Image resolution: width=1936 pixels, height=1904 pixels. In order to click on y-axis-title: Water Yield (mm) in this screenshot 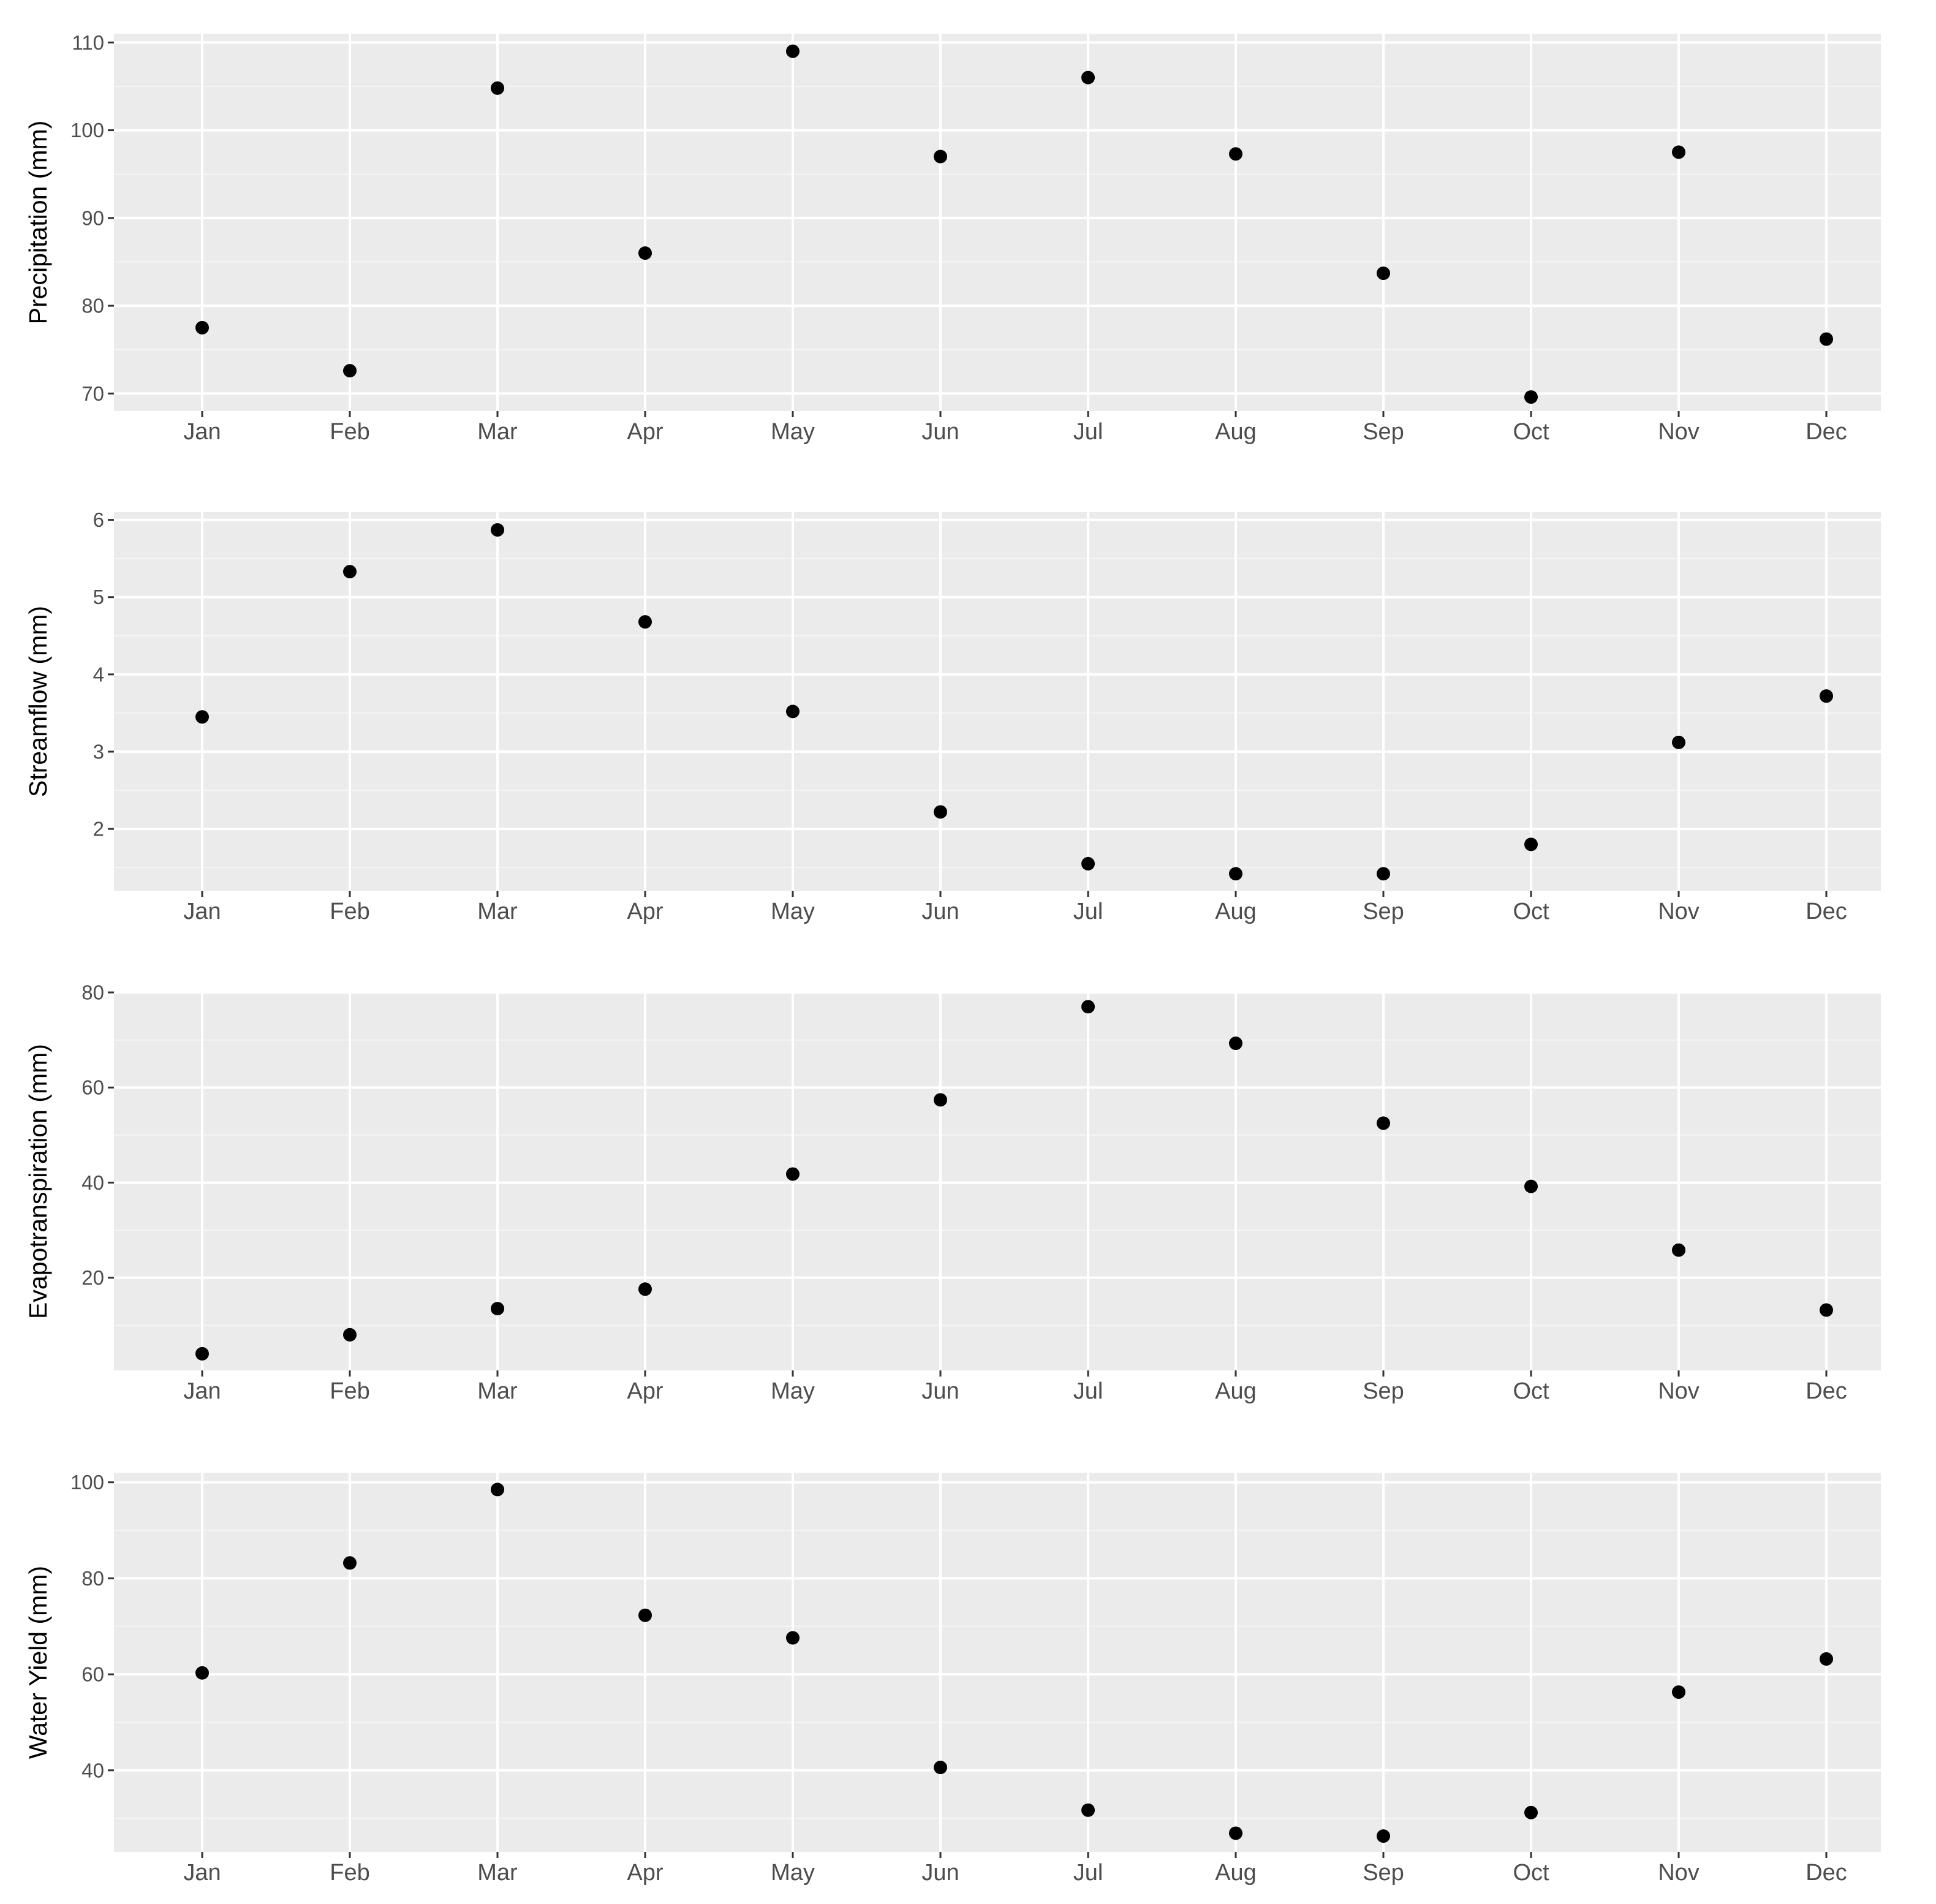, I will do `click(38, 1662)`.